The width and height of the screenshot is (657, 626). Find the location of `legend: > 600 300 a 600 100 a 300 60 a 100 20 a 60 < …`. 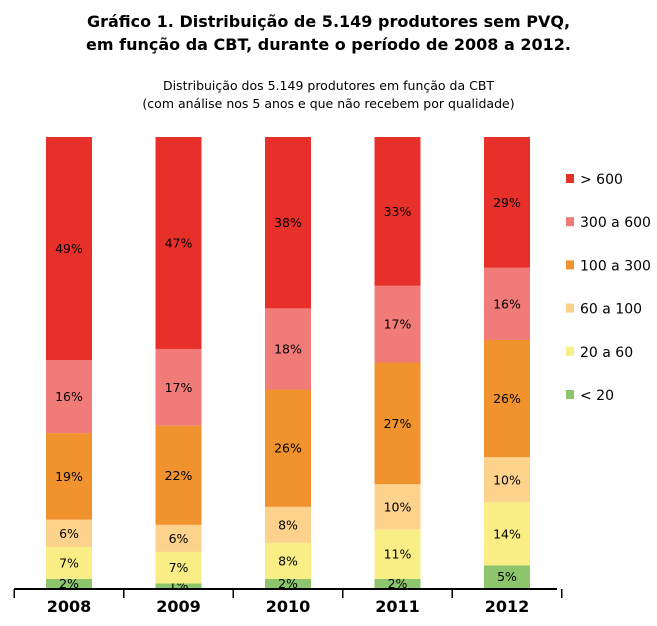

legend: > 600 300 a 600 100 a 300 60 a 100 20 a 60 < … is located at coordinates (608, 288).